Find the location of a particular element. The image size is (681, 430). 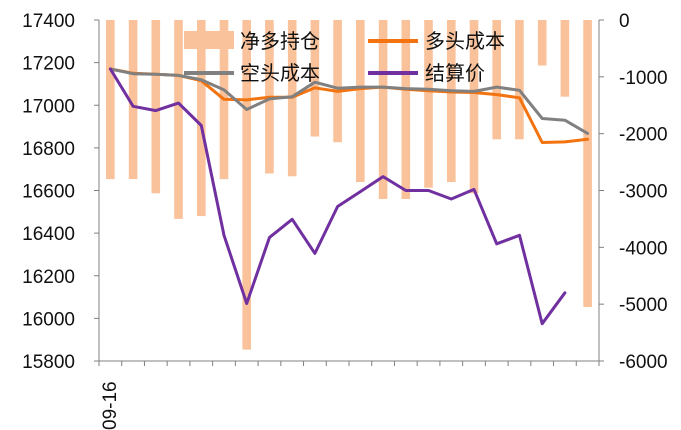

legend-swatch-net-long is located at coordinates (209, 40).